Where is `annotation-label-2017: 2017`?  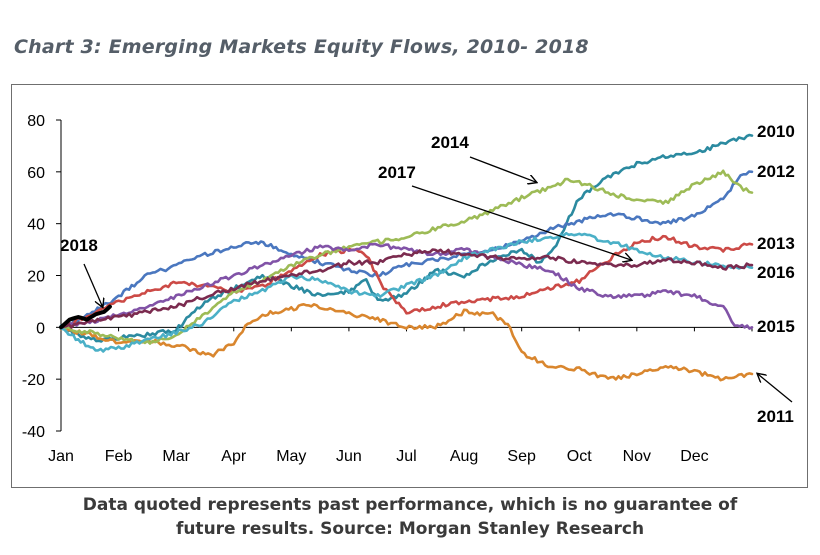 annotation-label-2017: 2017 is located at coordinates (397, 172).